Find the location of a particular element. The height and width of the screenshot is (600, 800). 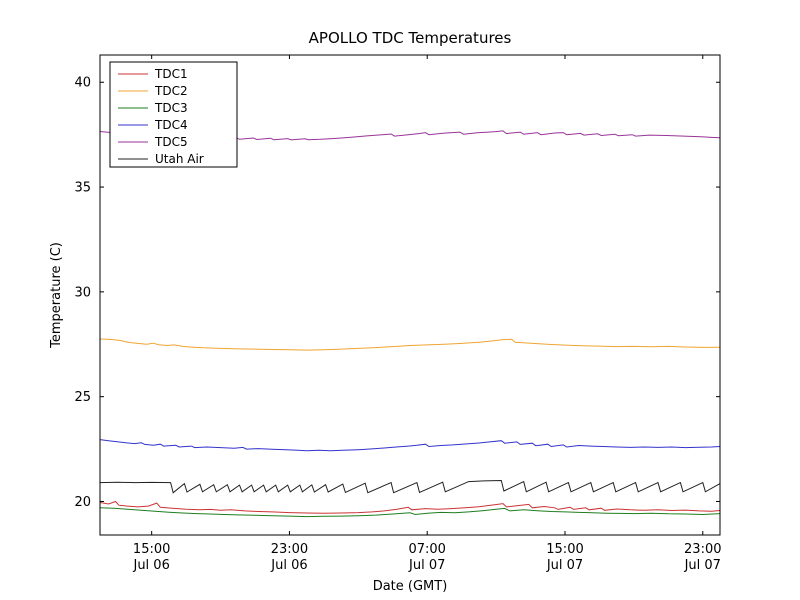

chart-title: APOLLO TDC Temperatures is located at coordinates (410, 38).